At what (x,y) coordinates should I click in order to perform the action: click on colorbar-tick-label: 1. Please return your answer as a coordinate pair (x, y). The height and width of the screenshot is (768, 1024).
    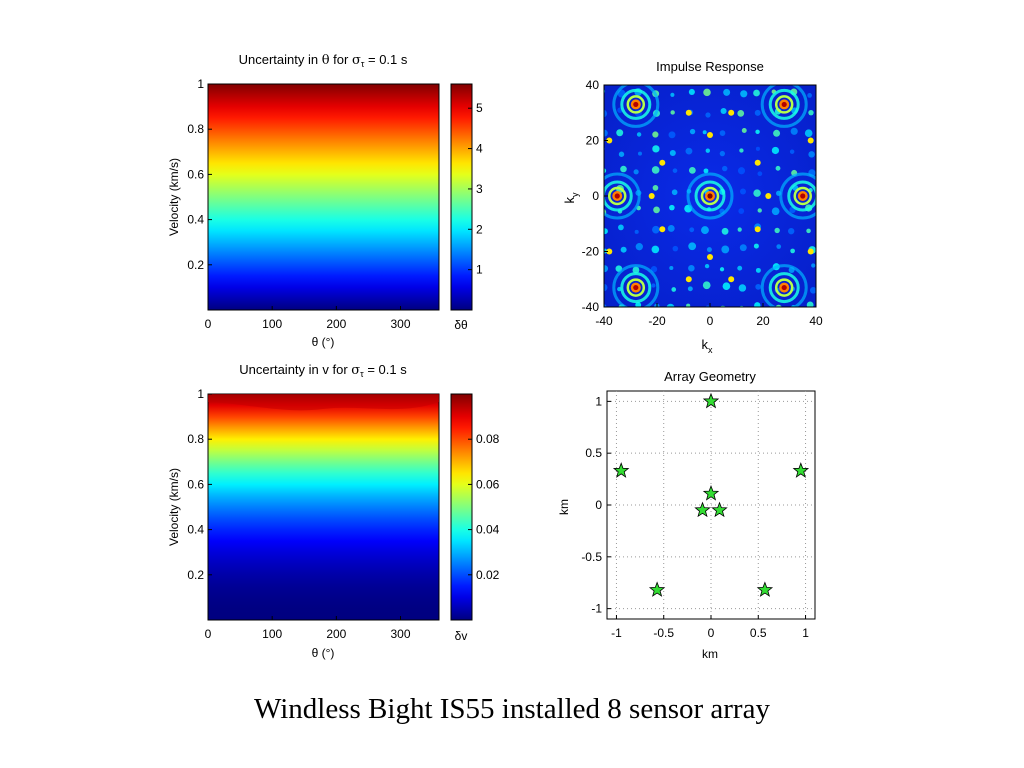
    Looking at the image, I should click on (479, 270).